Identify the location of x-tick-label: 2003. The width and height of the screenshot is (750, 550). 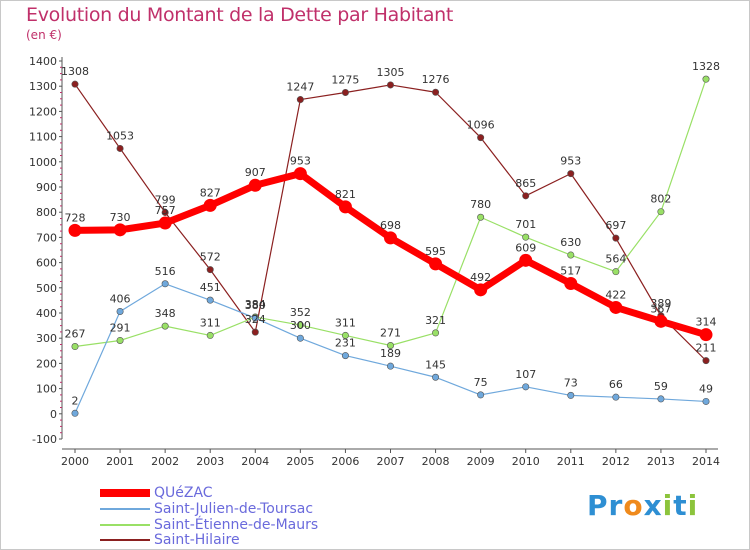
(210, 461).